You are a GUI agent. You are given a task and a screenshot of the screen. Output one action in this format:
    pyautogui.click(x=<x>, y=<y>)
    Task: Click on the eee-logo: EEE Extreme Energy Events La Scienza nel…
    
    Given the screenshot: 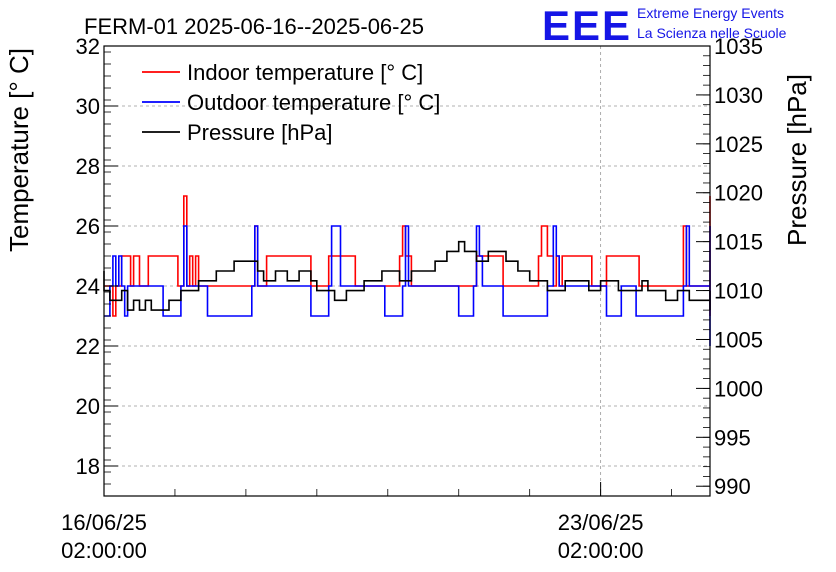 What is the action you would take?
    pyautogui.click(x=664, y=25)
    